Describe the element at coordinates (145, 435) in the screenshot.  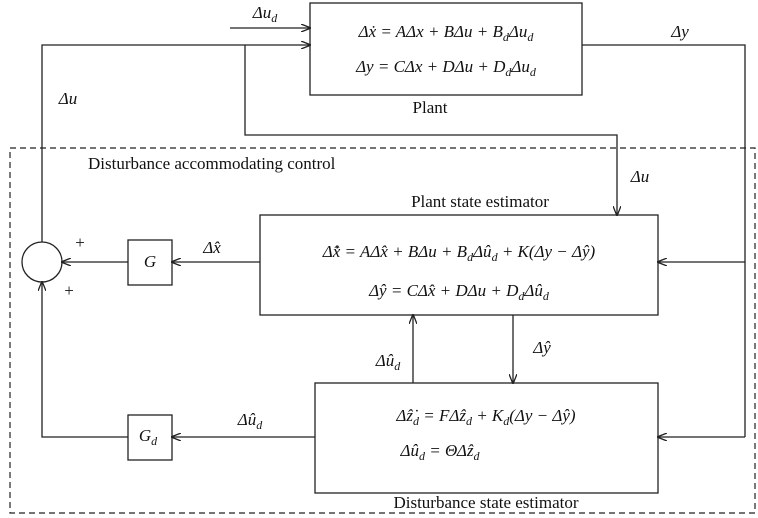
I see `text-part: G` at that location.